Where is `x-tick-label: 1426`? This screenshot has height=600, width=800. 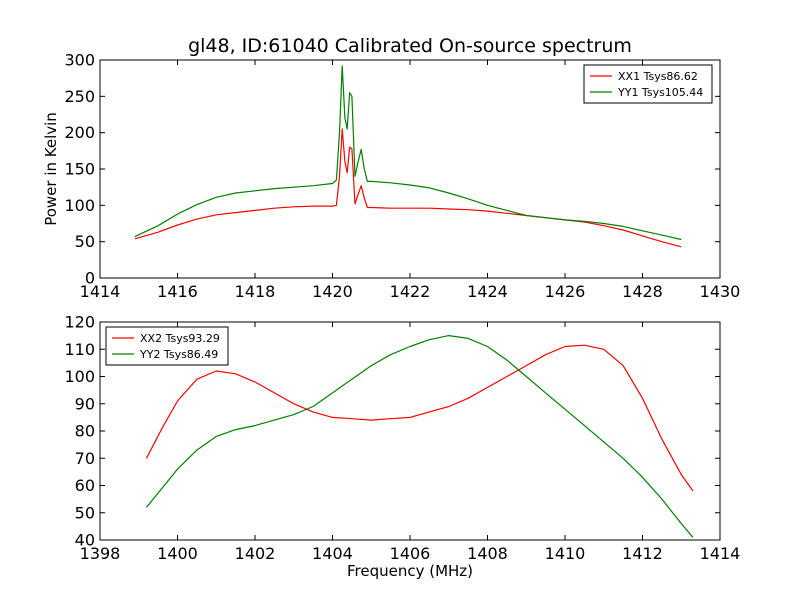
x-tick-label: 1426 is located at coordinates (565, 291).